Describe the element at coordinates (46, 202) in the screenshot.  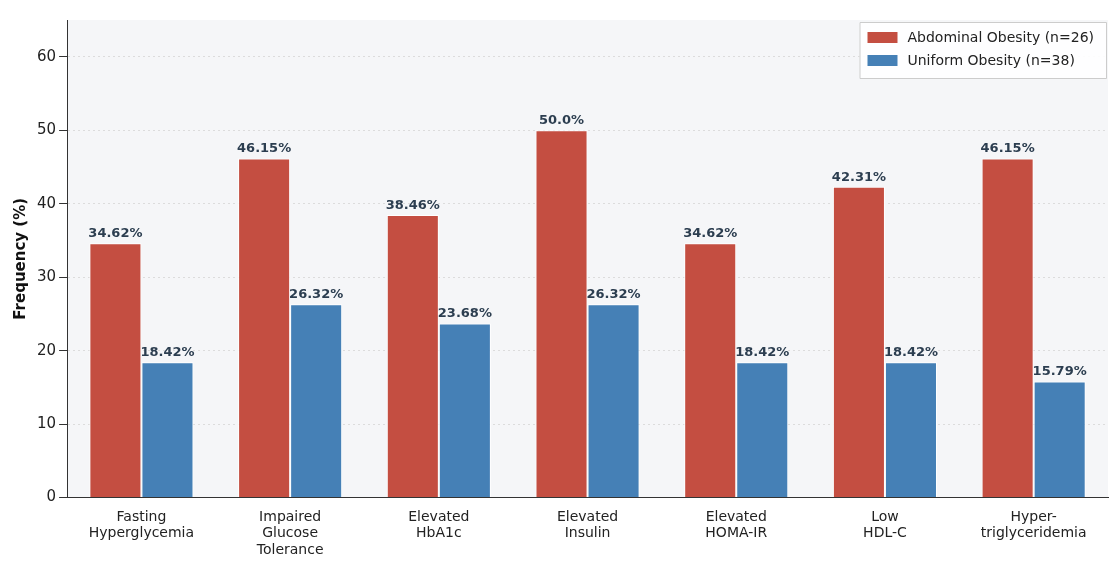
I see `y-tick-label: 40` at that location.